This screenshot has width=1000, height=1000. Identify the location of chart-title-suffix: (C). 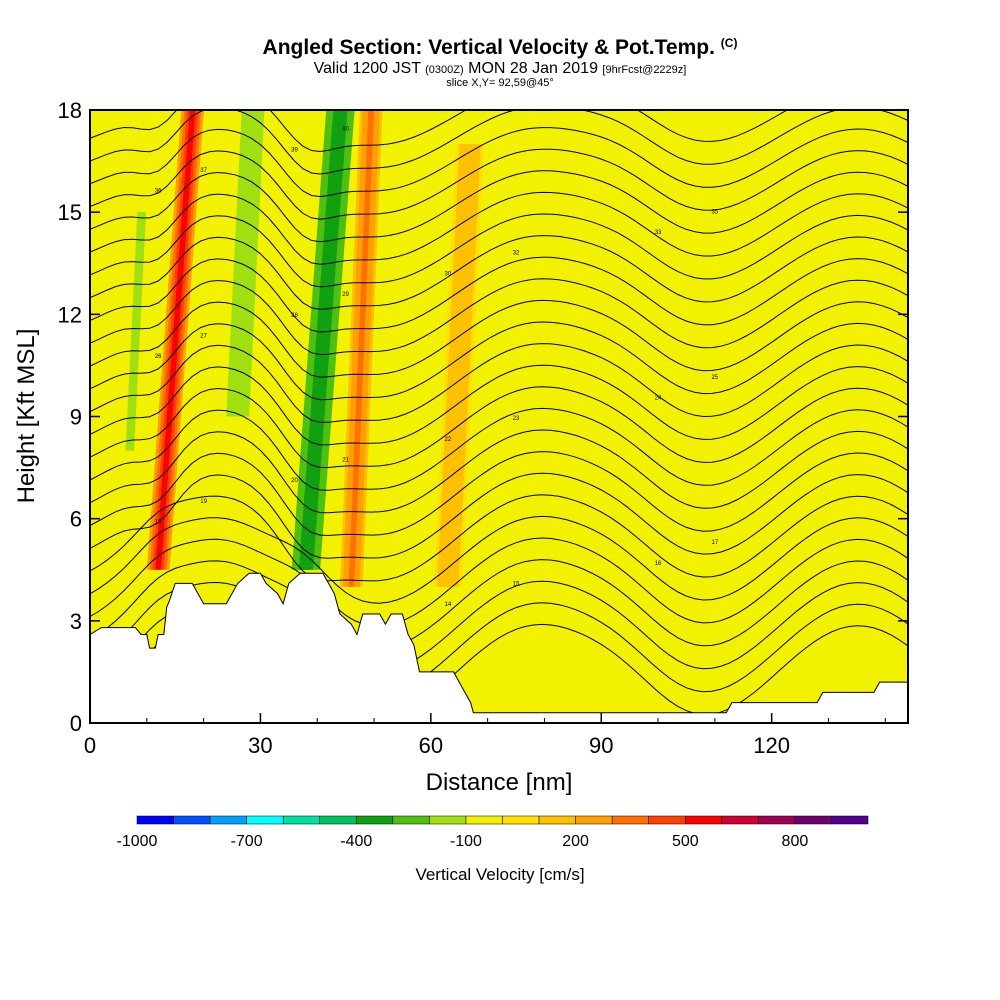
(729, 43).